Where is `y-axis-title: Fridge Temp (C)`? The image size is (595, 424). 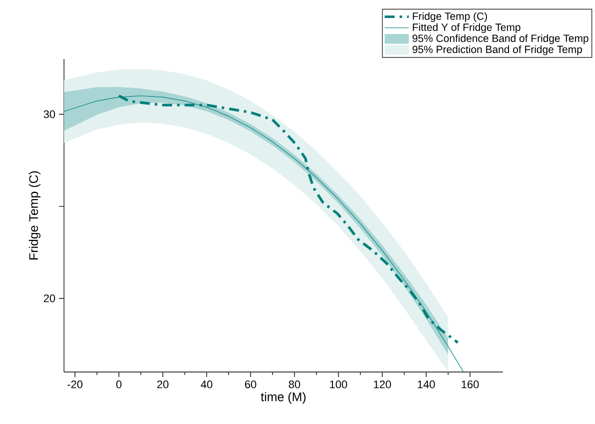 y-axis-title: Fridge Temp (C) is located at coordinates (34, 215).